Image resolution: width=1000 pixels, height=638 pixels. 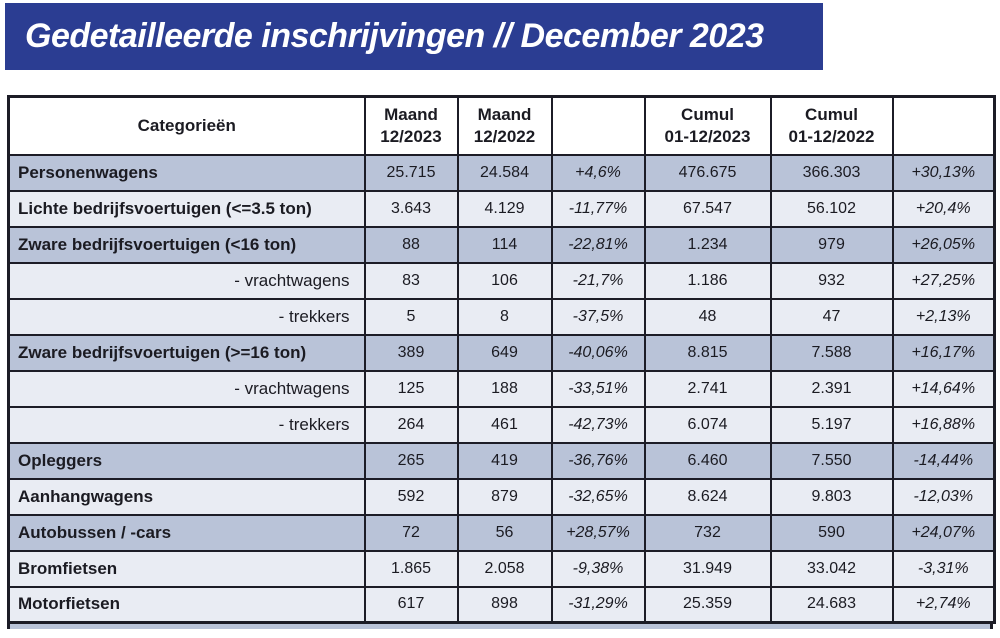 What do you see at coordinates (411, 568) in the screenshot?
I see `value-cell: 1.865` at bounding box center [411, 568].